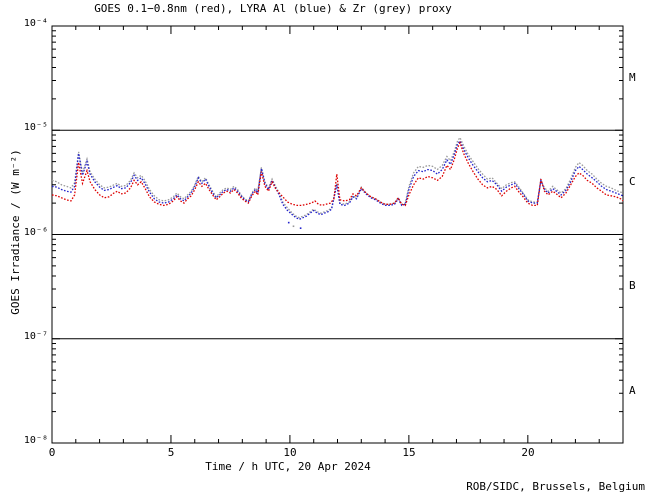 Image resolution: width=650 pixels, height=500 pixels. What do you see at coordinates (632, 77) in the screenshot?
I see `flare-class-label-m: M` at bounding box center [632, 77].